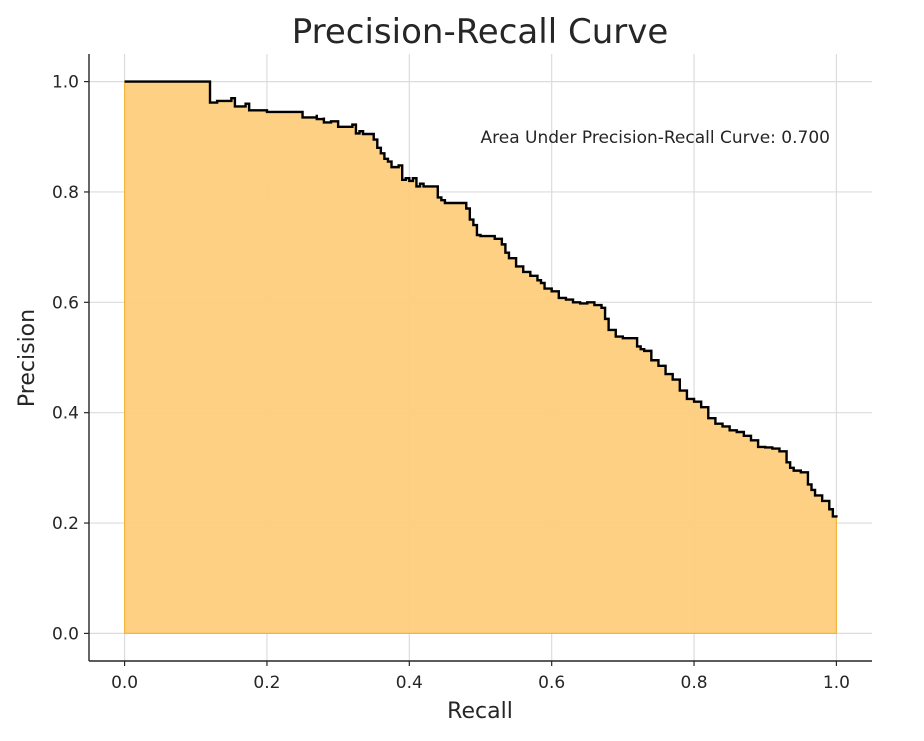 This screenshot has width=924, height=741. What do you see at coordinates (551, 683) in the screenshot?
I see `x-tick-label: 0.6` at bounding box center [551, 683].